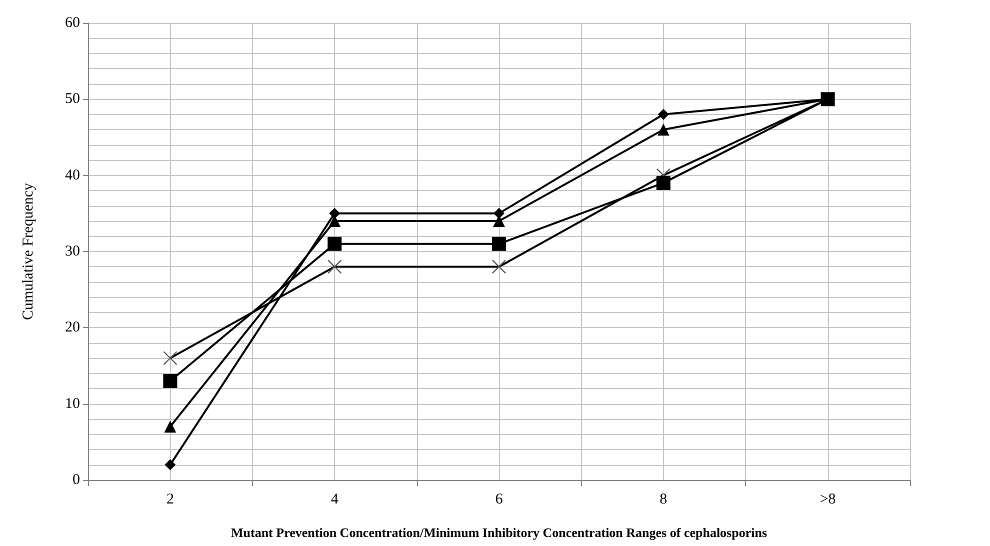 This screenshot has width=990, height=546. What do you see at coordinates (828, 500) in the screenshot?
I see `x-tick-label: >8` at bounding box center [828, 500].